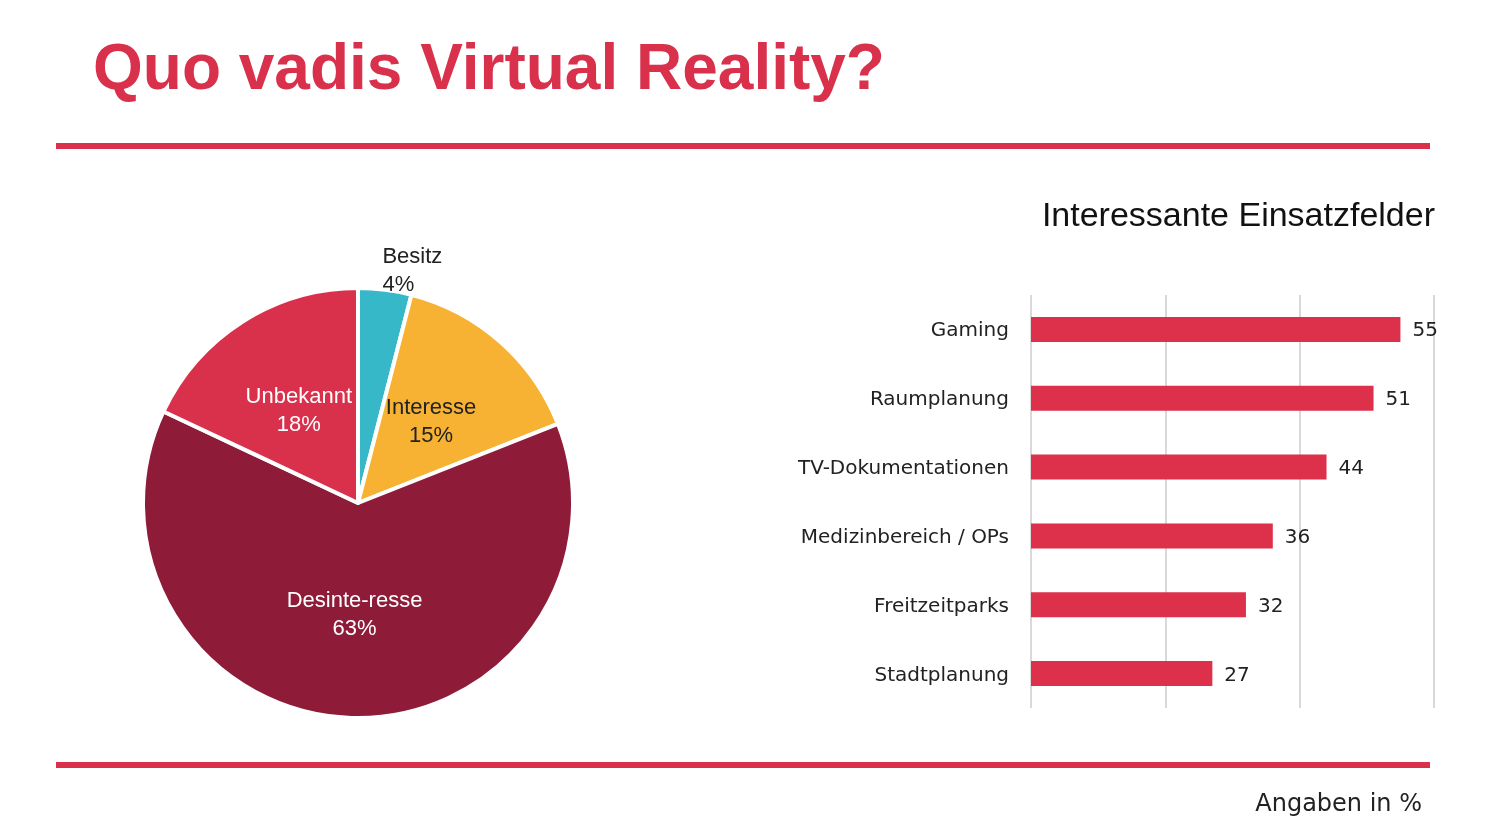 The image size is (1500, 840). Describe the element at coordinates (431, 406) in the screenshot. I see `slice-label: Interesse` at that location.